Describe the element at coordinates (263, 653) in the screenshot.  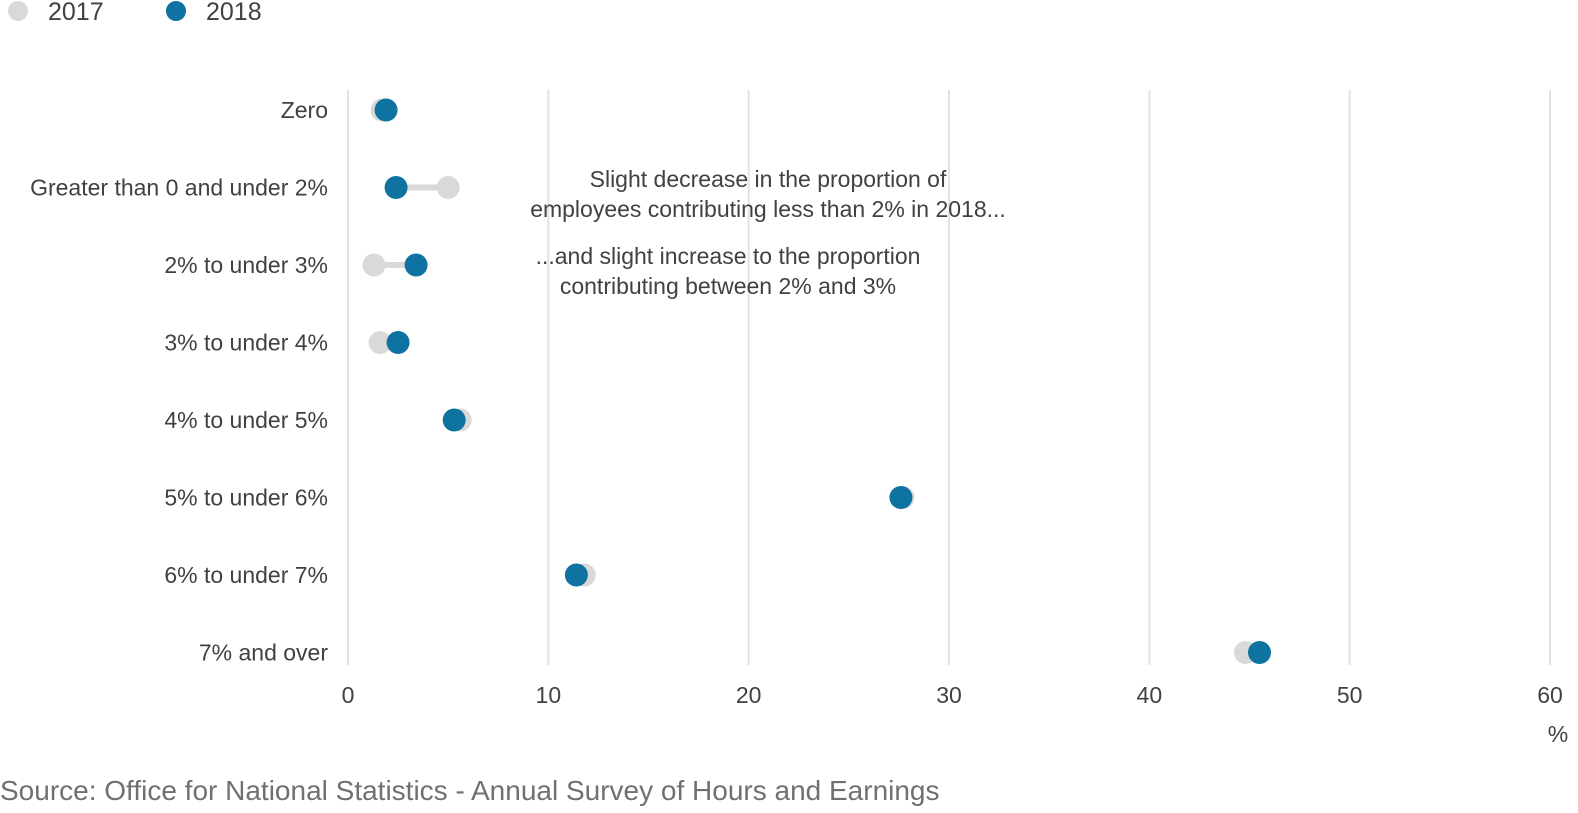
I see `category-label: 7% and over` at that location.